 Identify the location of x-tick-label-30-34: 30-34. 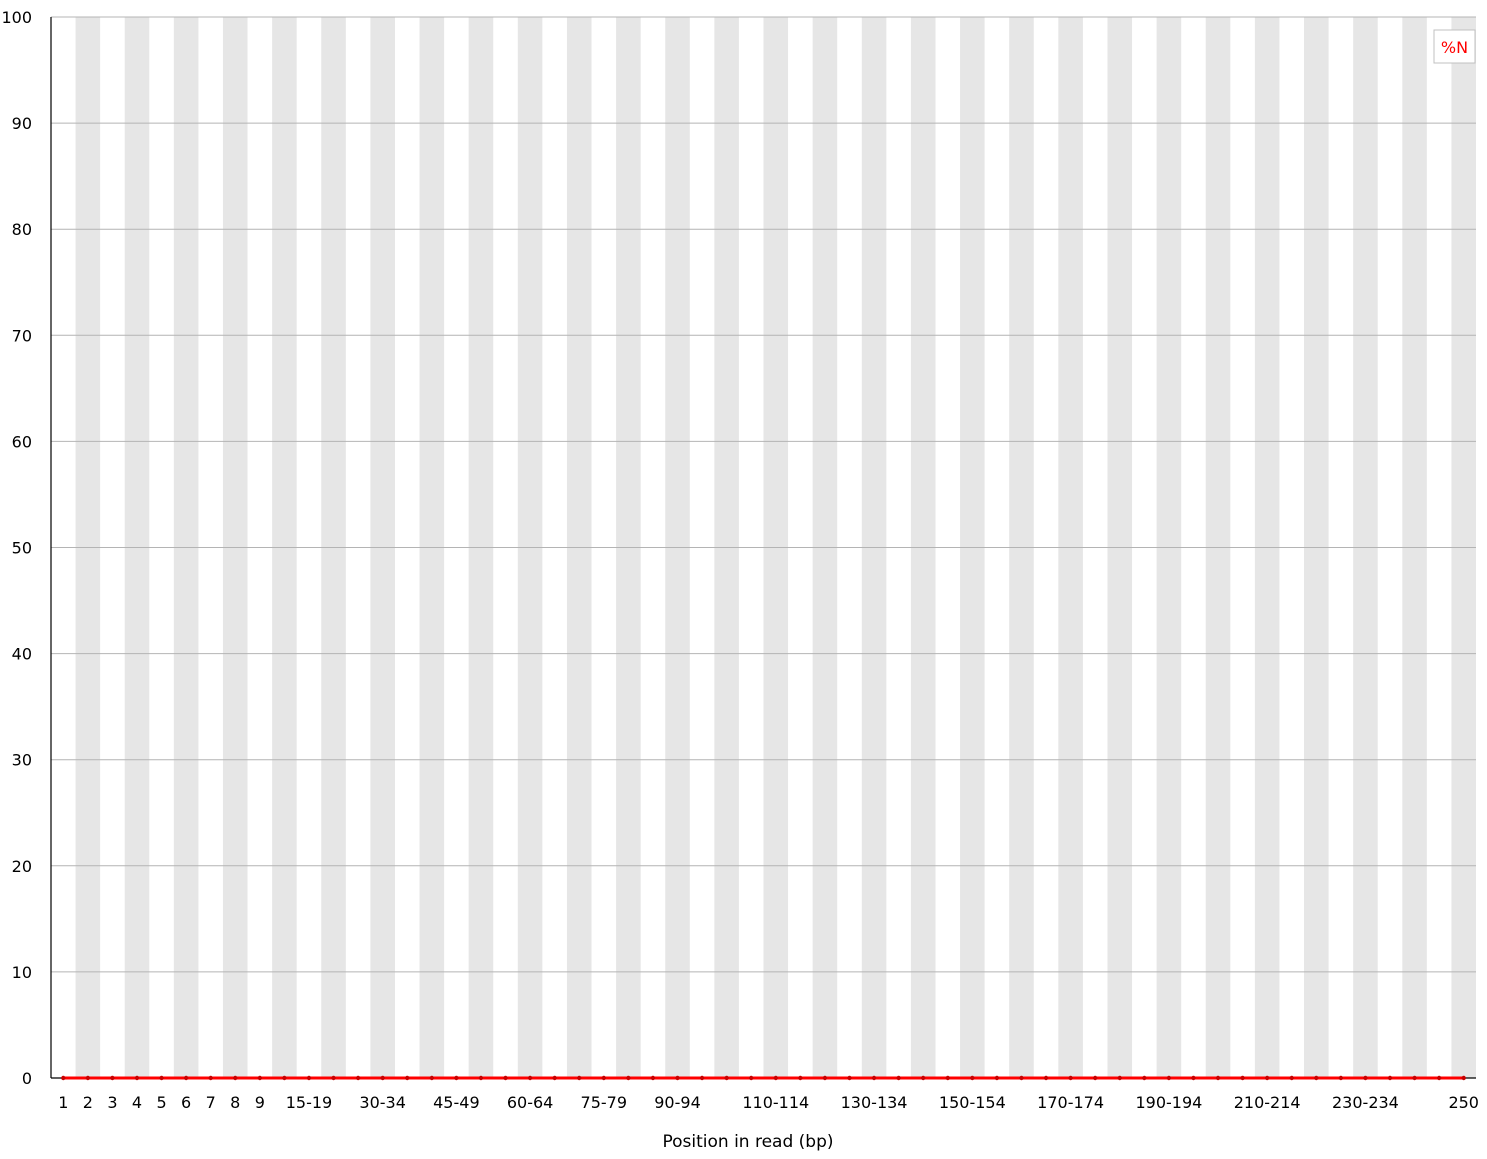
(382, 1102).